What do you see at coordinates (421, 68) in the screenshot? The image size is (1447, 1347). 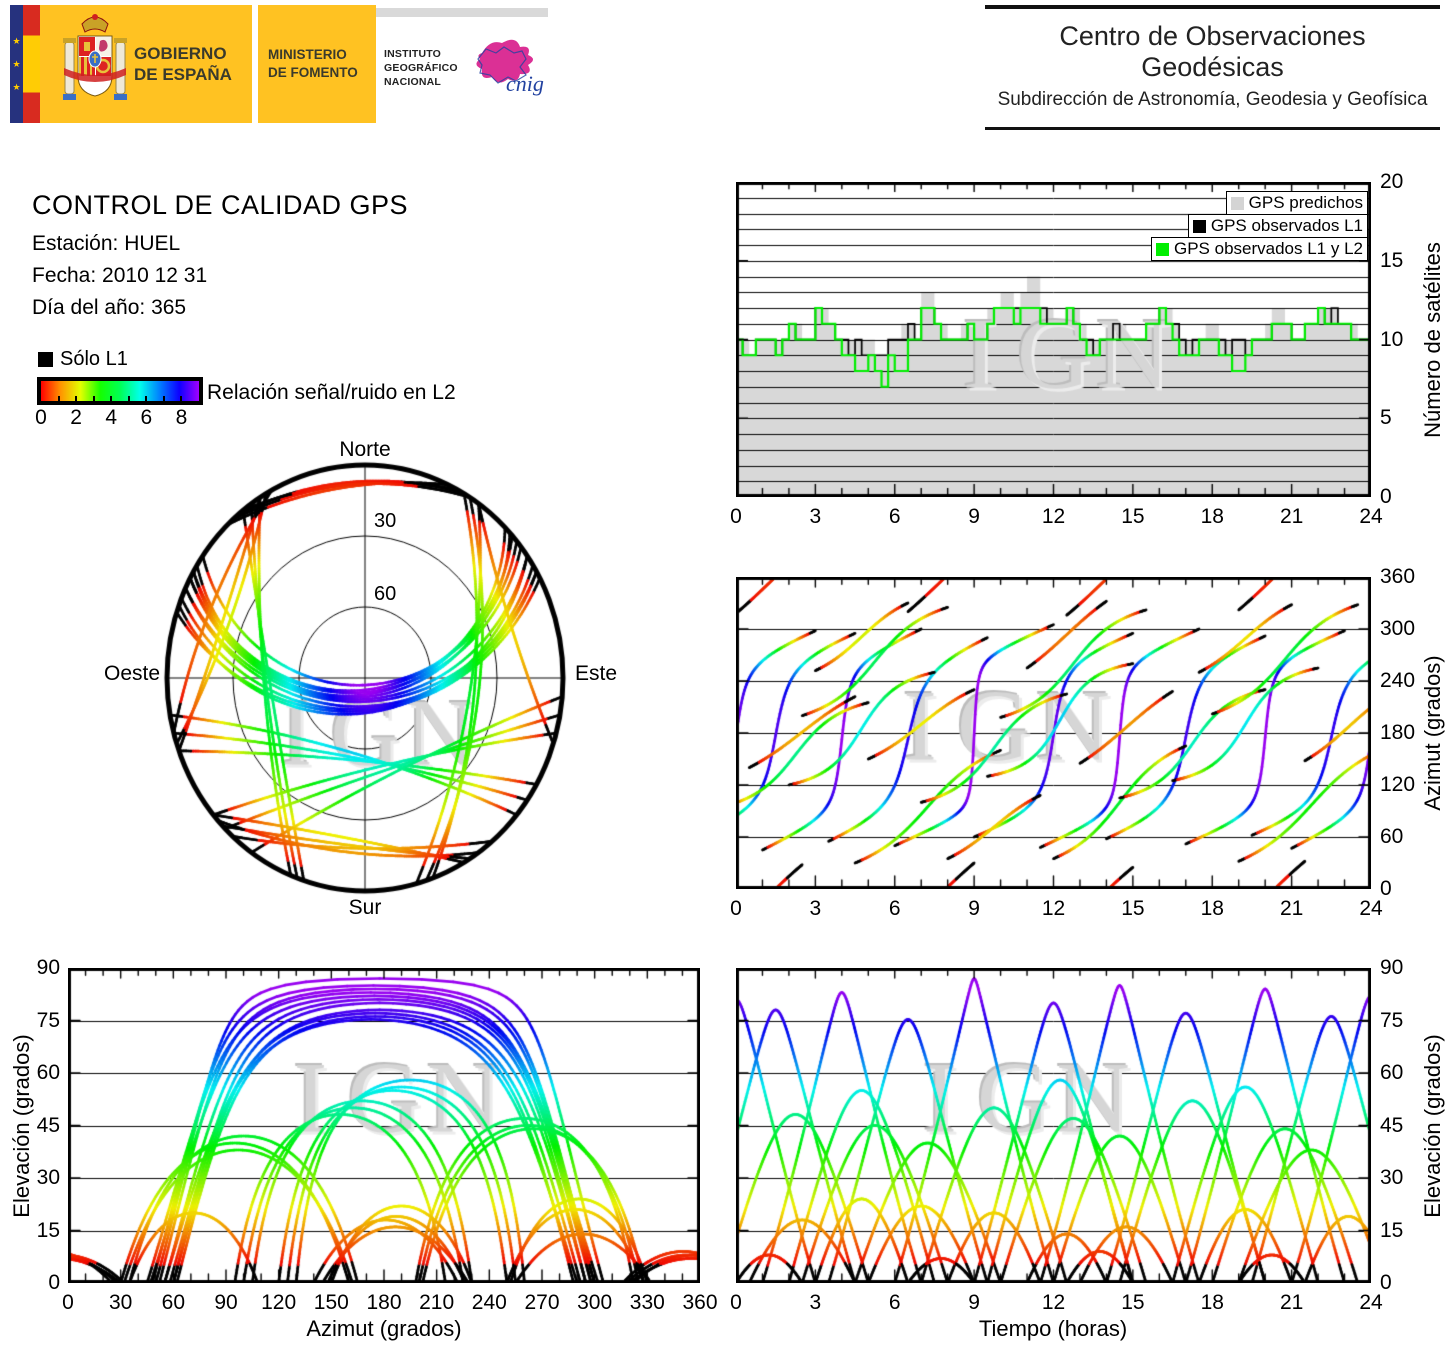 I see `instituto-label: INSTITUTO GEOGRÁFICO NACIONAL` at bounding box center [421, 68].